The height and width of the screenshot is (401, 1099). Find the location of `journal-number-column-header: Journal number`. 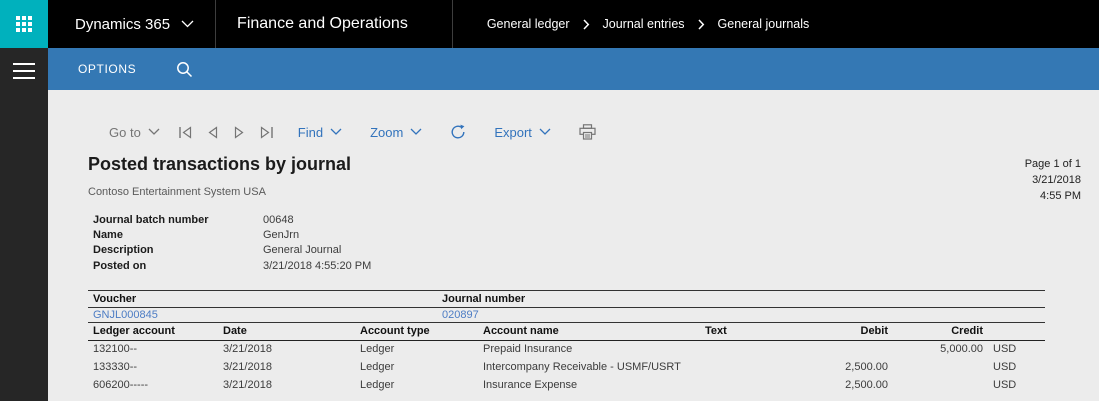

journal-number-column-header: Journal number is located at coordinates (741, 299).